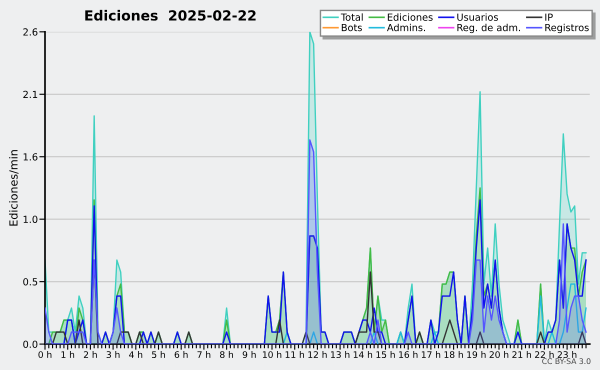  What do you see at coordinates (31, 157) in the screenshot?
I see `y-tick-label: 1.6` at bounding box center [31, 157].